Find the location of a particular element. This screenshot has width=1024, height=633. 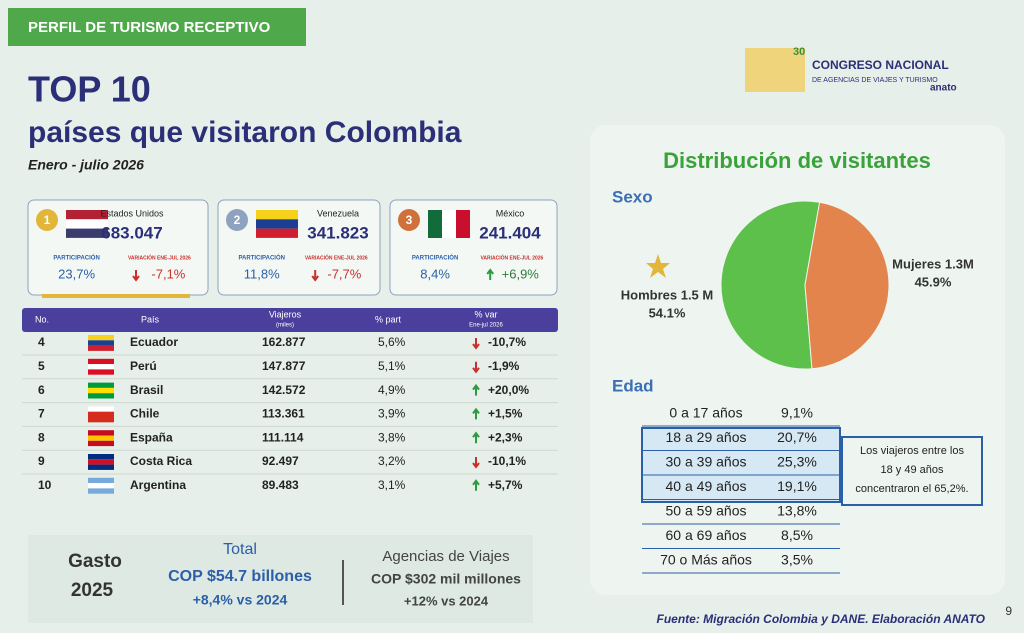

visitors: 241.404 is located at coordinates (510, 232).